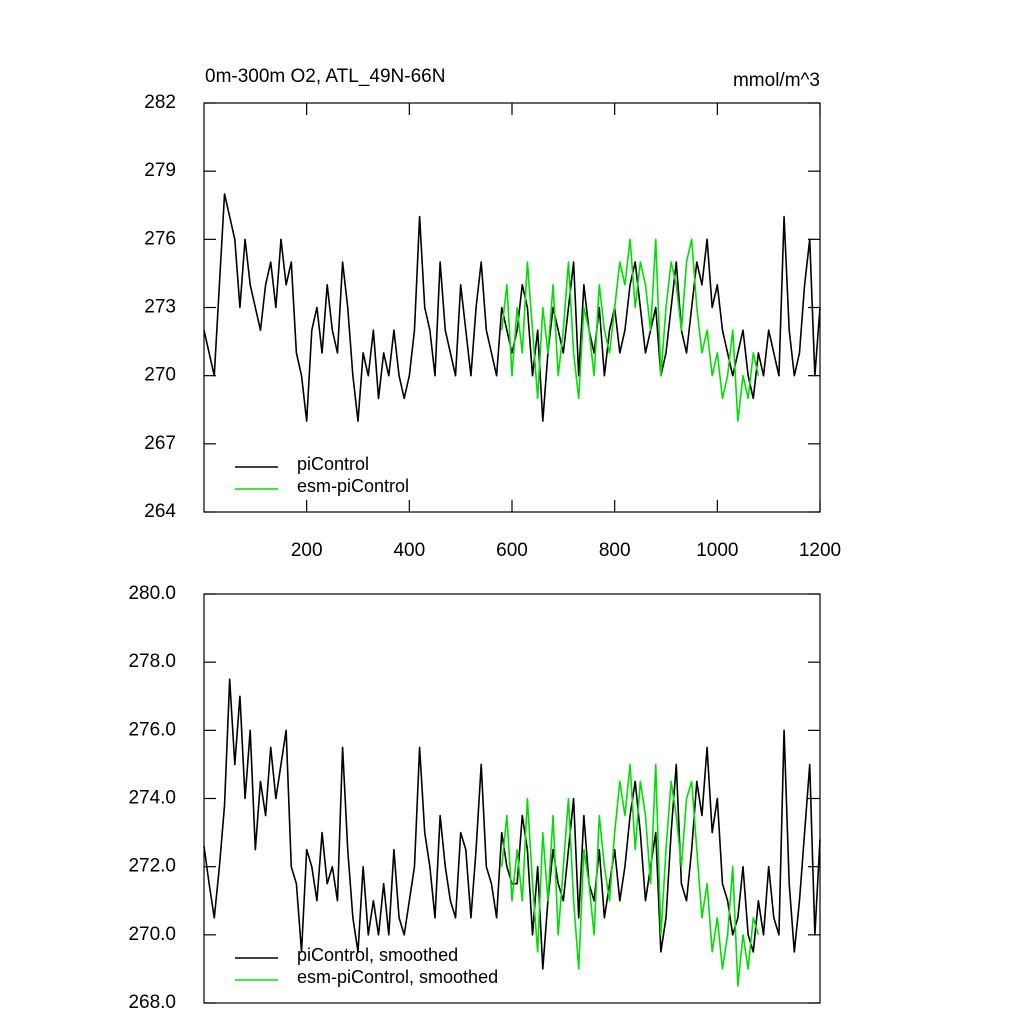 Image resolution: width=1024 pixels, height=1024 pixels. I want to click on y-tick-label: 267, so click(160, 443).